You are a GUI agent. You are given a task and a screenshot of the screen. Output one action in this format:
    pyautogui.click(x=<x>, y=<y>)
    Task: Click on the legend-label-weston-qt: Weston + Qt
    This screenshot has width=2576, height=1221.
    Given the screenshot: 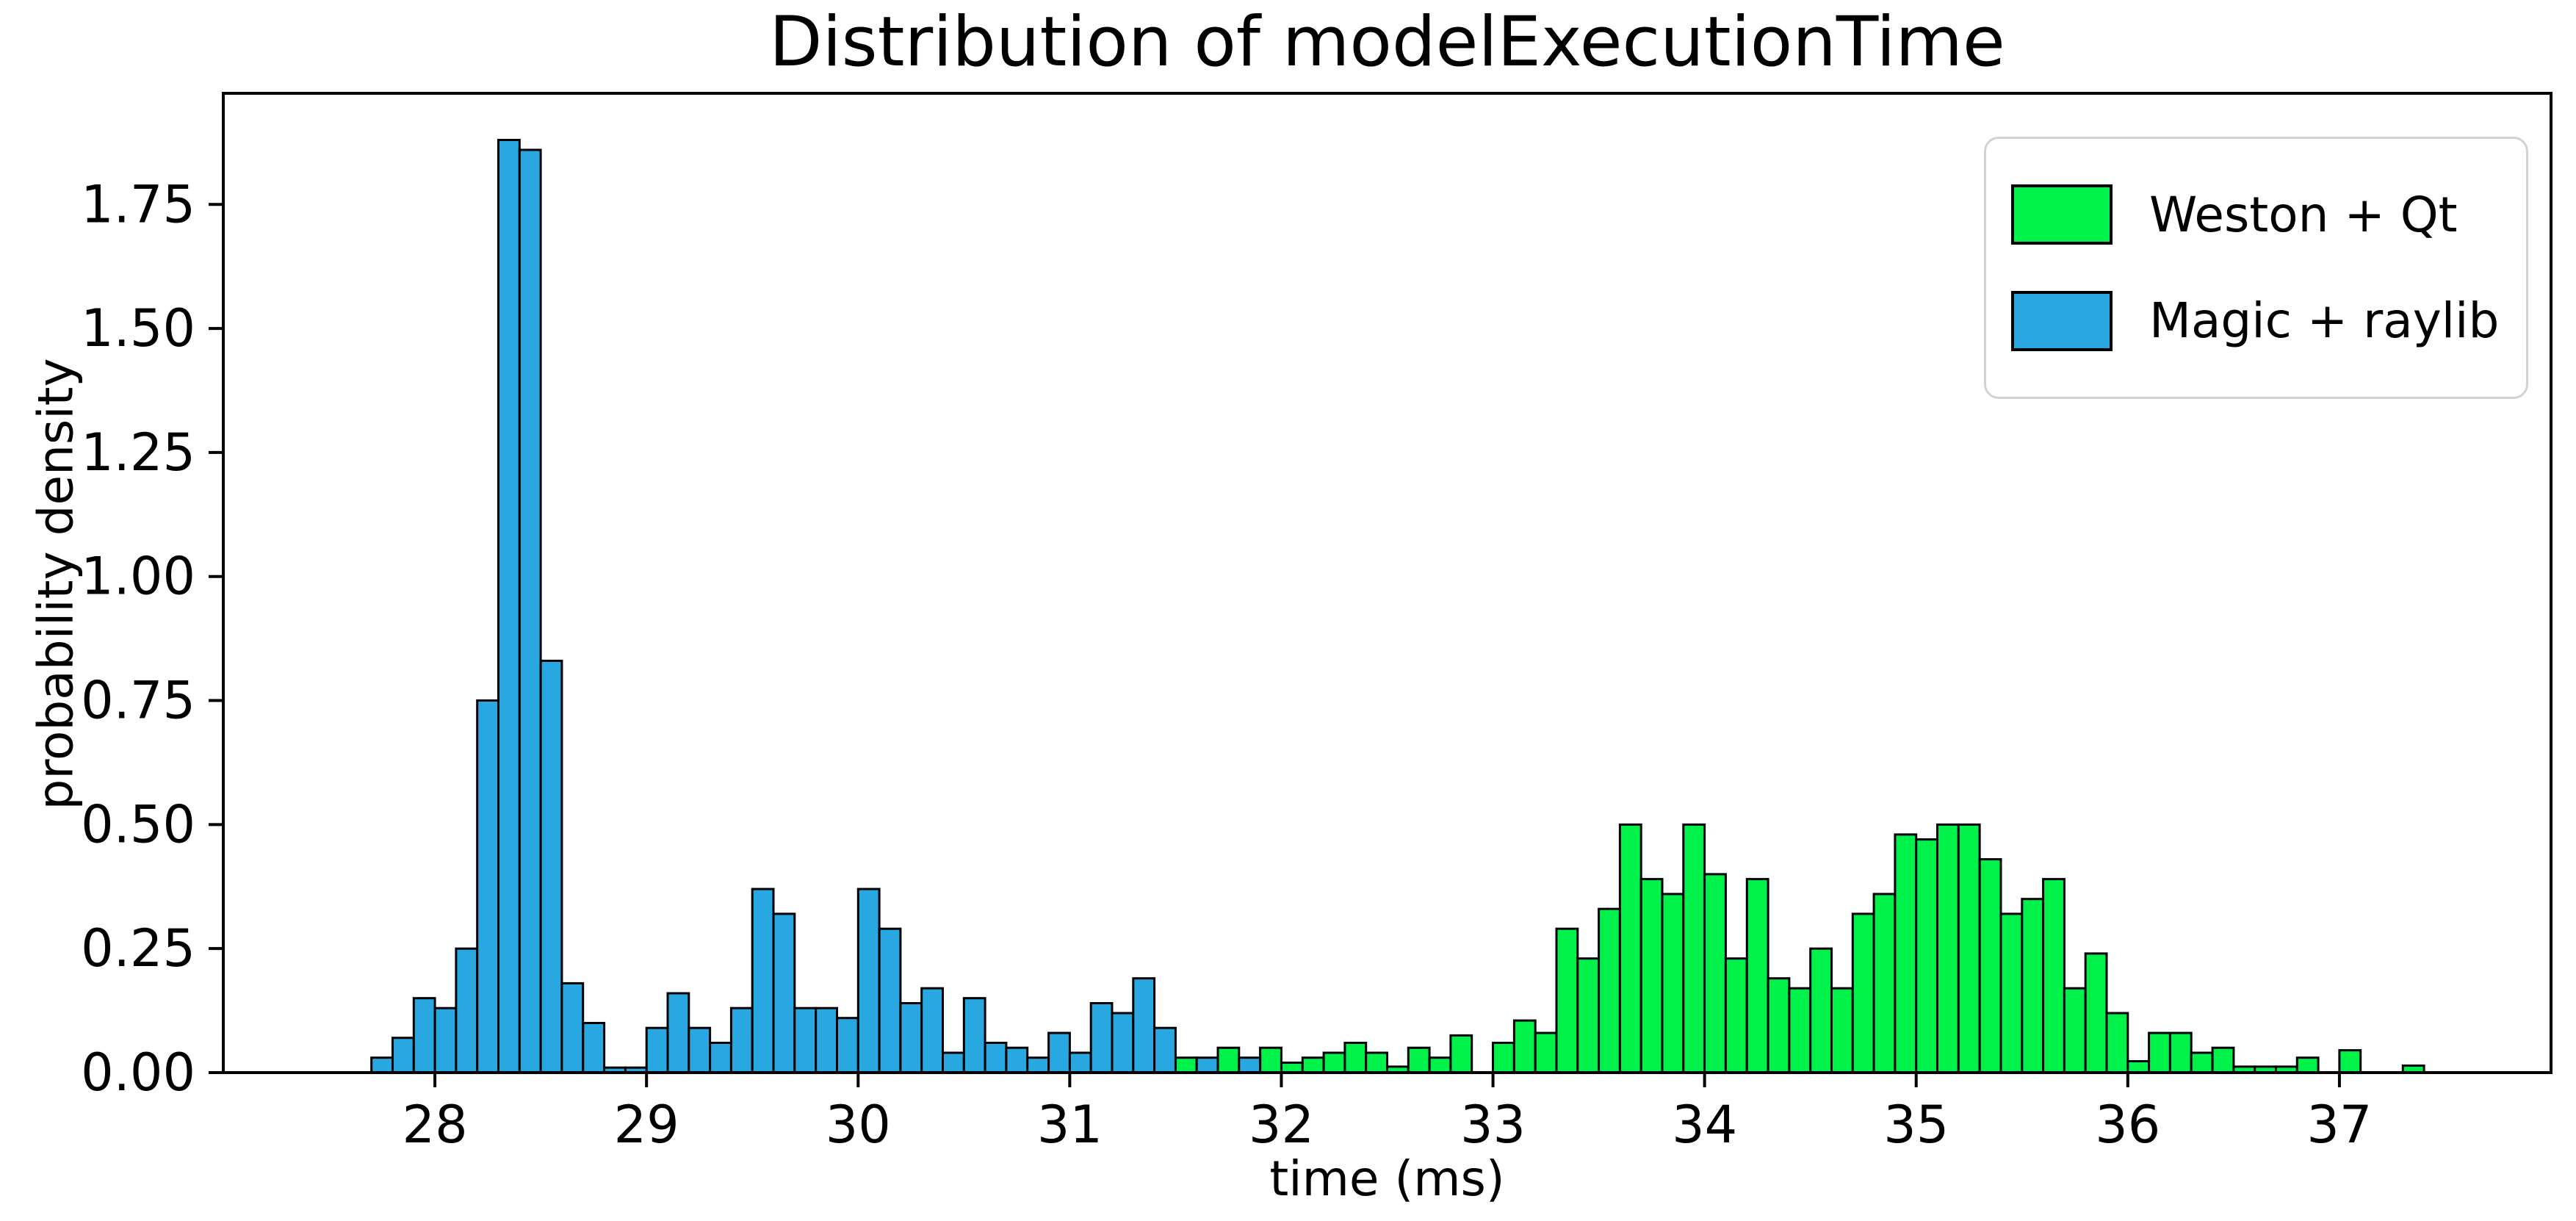 What is the action you would take?
    pyautogui.click(x=2303, y=214)
    